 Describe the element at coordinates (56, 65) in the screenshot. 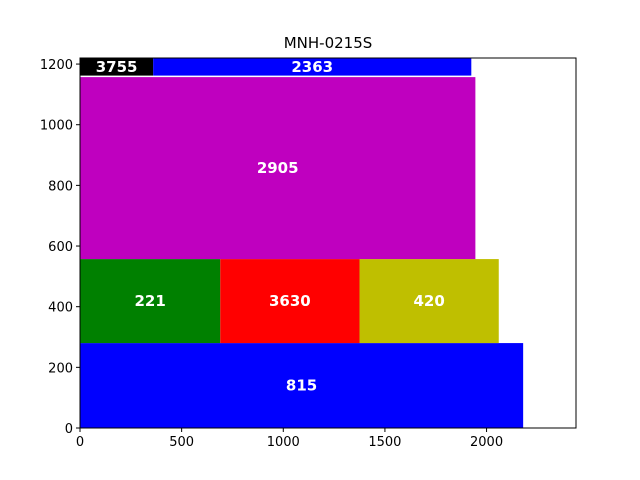

I see `y-tick-label: 1200` at that location.